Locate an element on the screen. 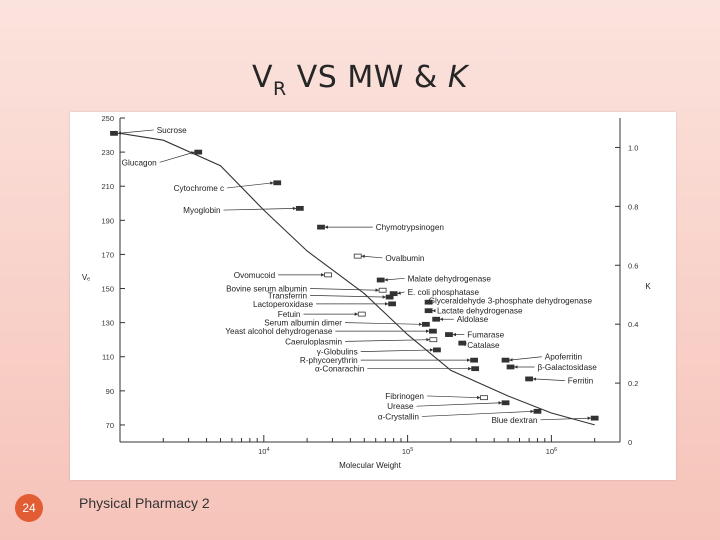  protein-label: Lactate dehydrogenase is located at coordinates (480, 311).